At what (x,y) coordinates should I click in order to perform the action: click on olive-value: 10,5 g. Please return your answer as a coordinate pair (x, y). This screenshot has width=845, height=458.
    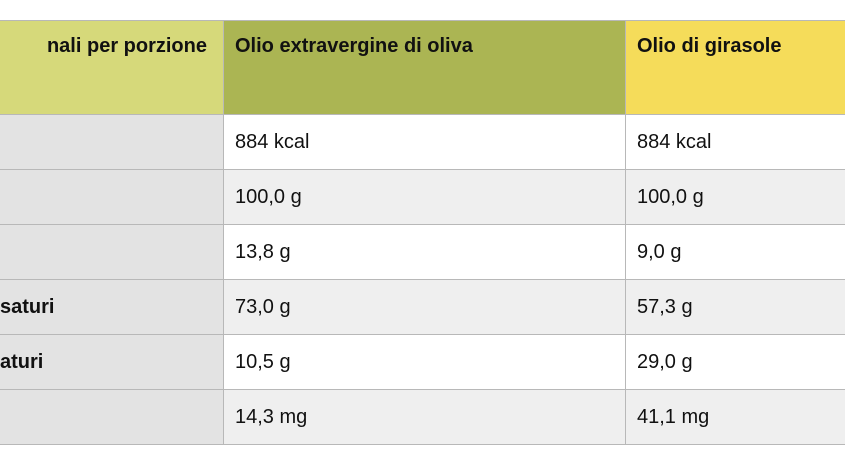
    Looking at the image, I should click on (424, 362).